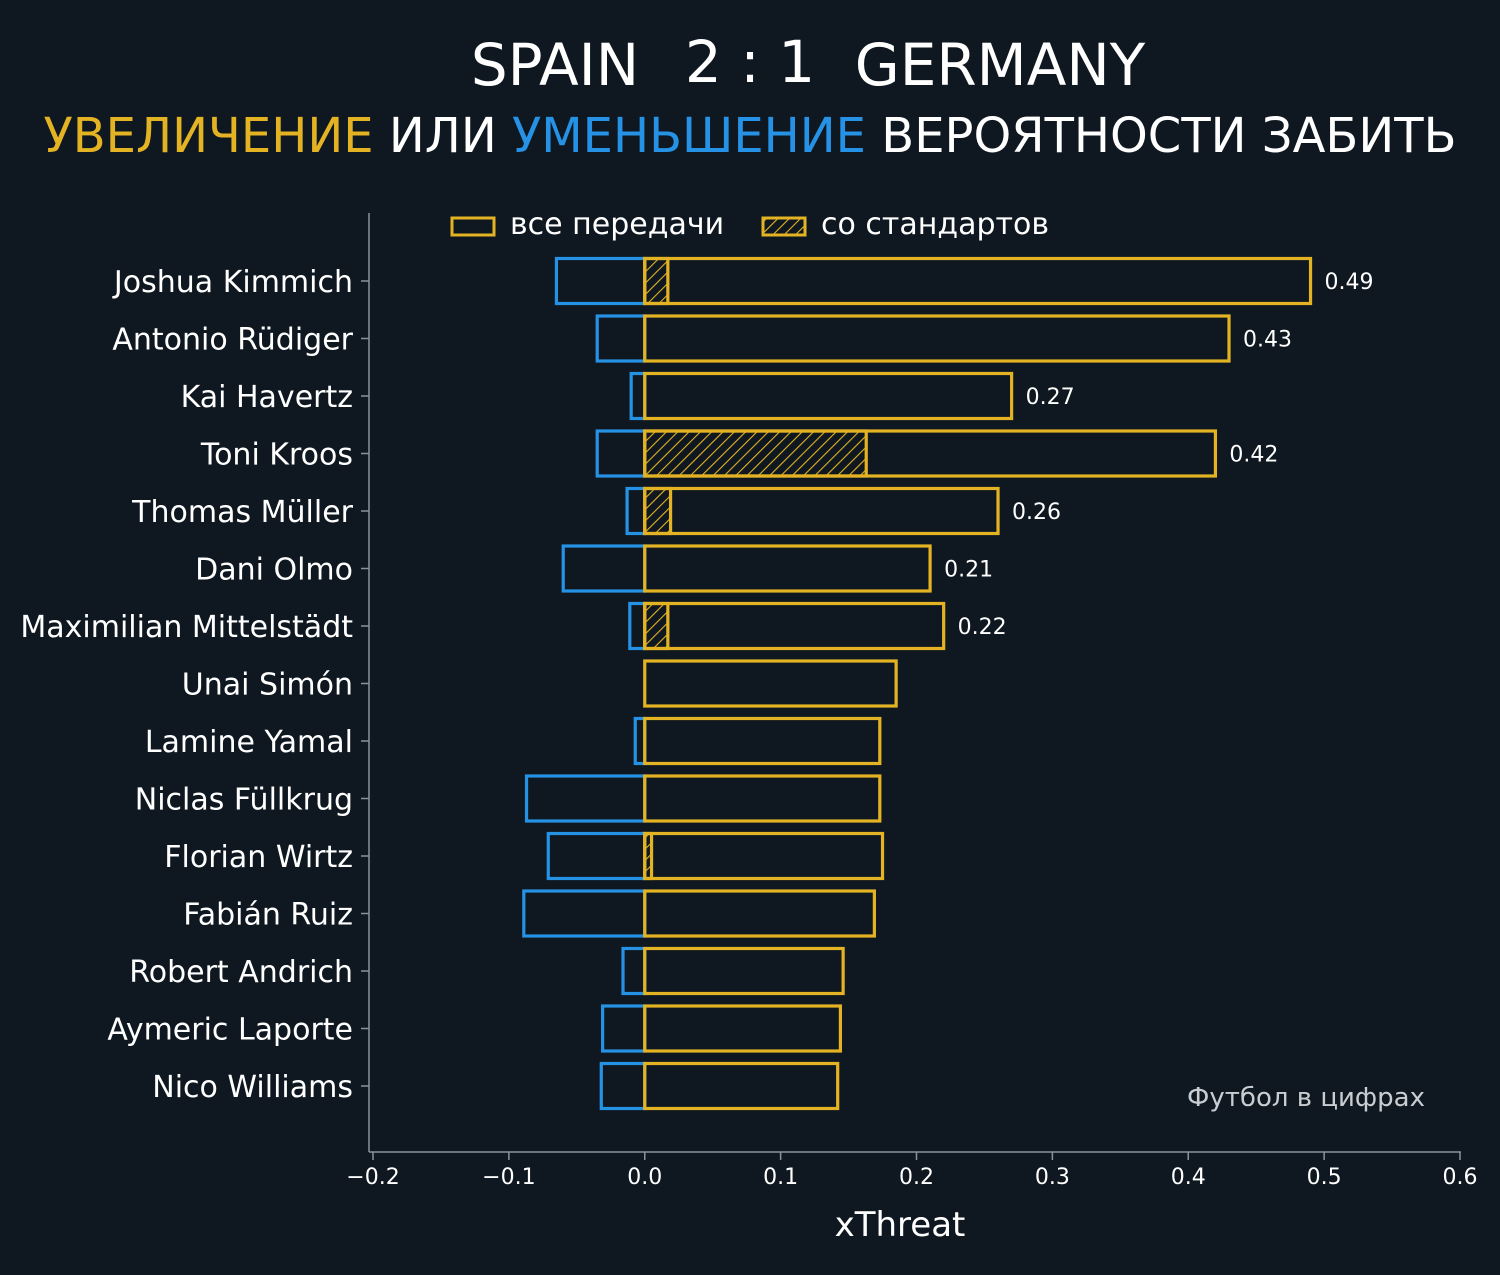 The height and width of the screenshot is (1275, 1500). Describe the element at coordinates (982, 627) in the screenshot. I see `data-label-maximilian-mittelst-dt: 0.22` at that location.